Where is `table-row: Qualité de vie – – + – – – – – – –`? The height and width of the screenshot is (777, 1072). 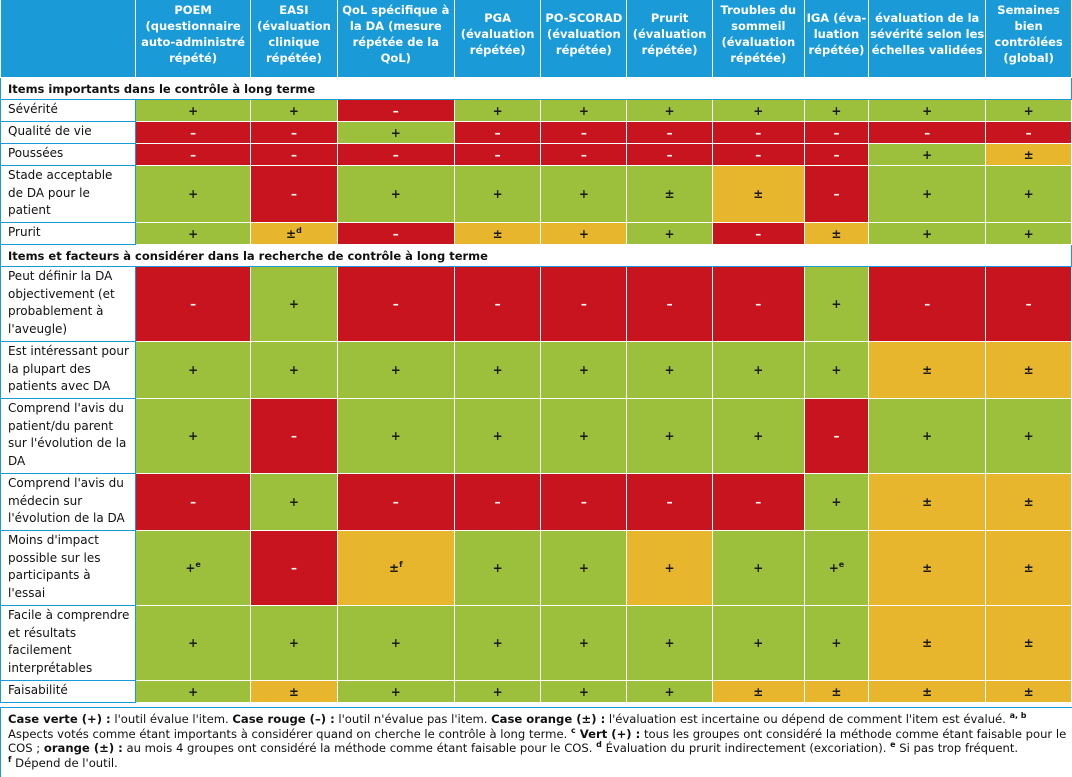 table-row: Qualité de vie – – + – – – – – – – is located at coordinates (536, 132).